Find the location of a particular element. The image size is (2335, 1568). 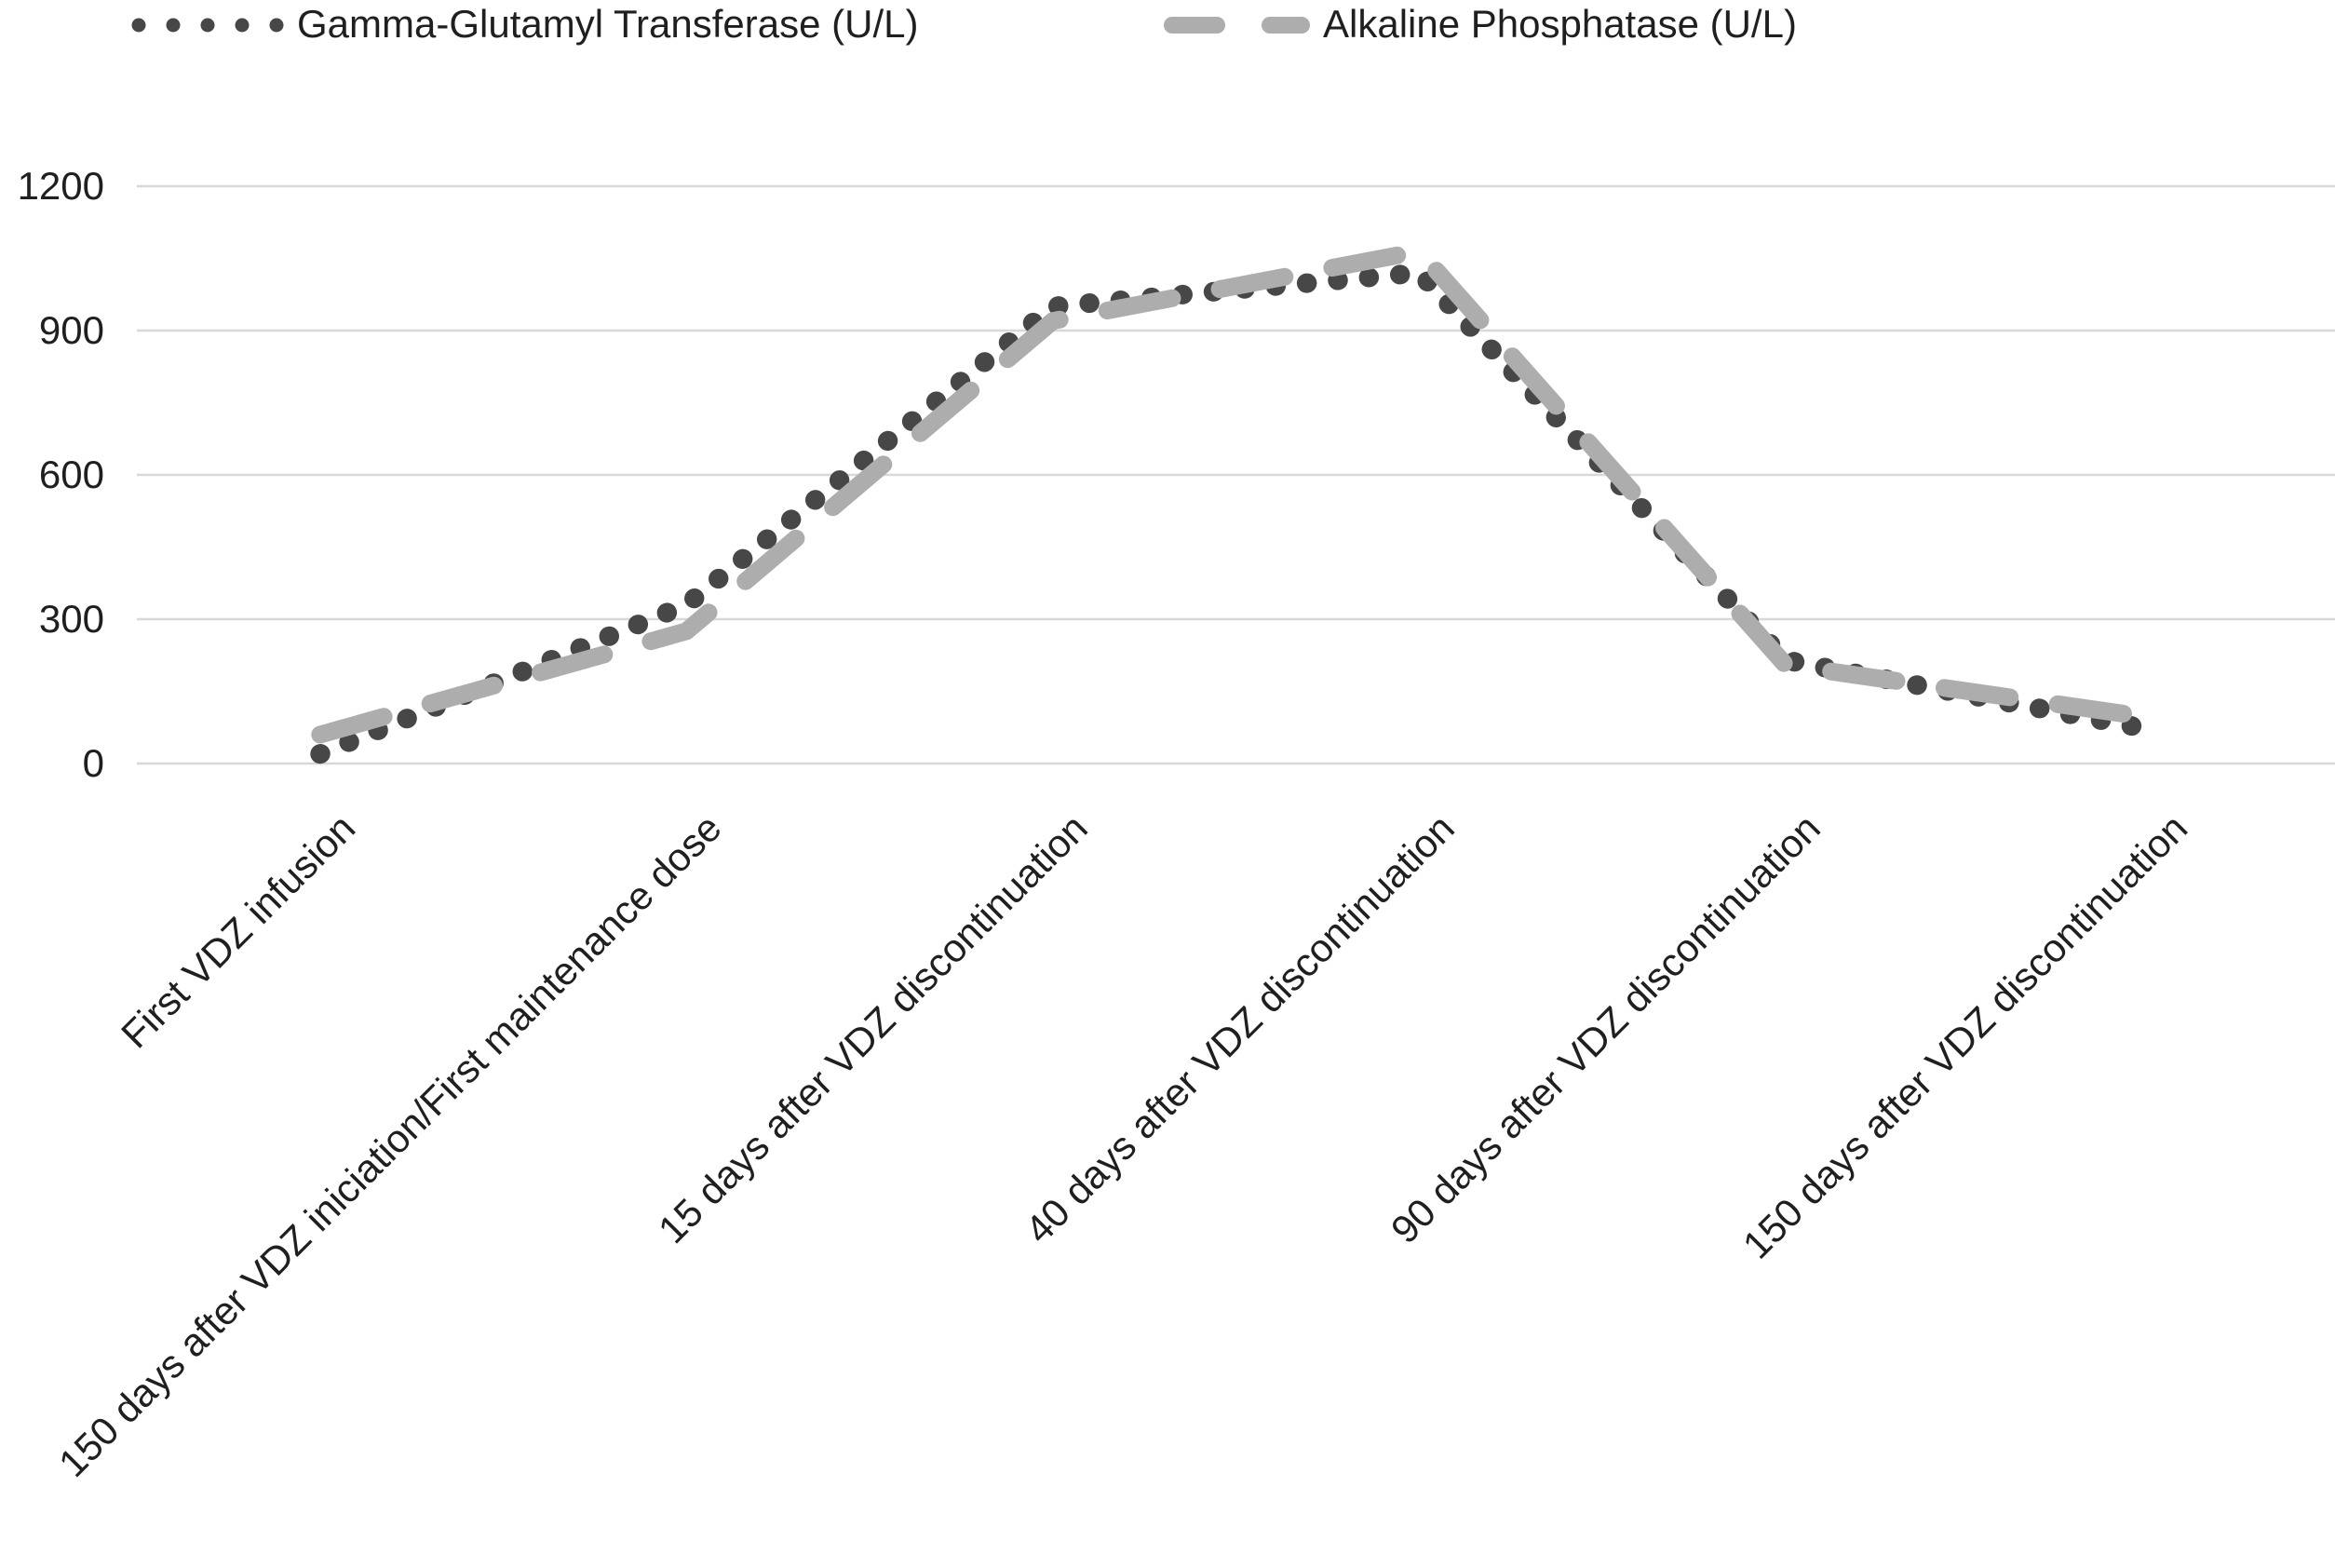

y-tick-label: 600 is located at coordinates (71, 475).